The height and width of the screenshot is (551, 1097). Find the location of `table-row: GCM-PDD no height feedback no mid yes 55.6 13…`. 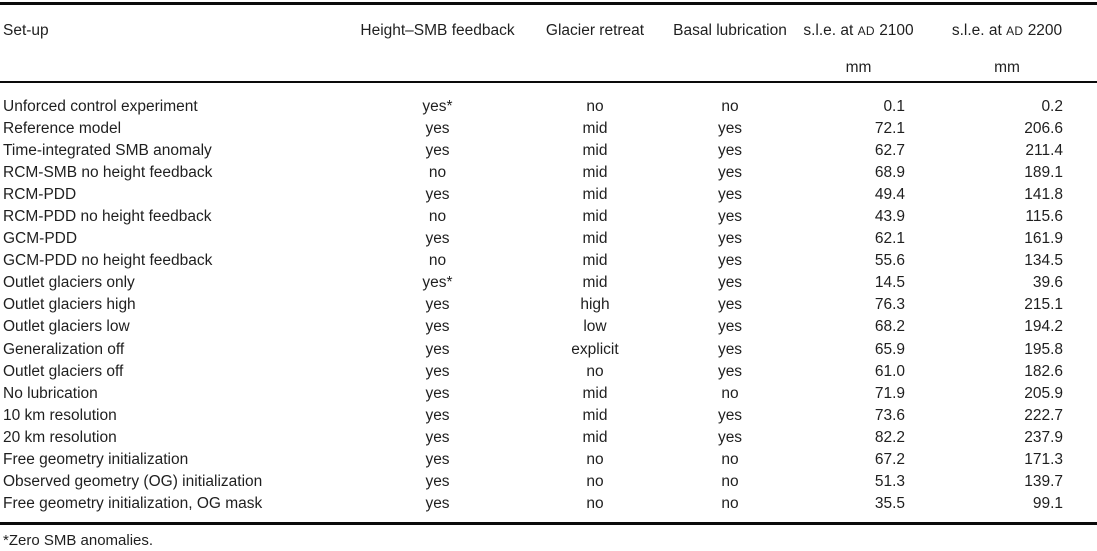

table-row: GCM-PDD no height feedback no mid yes 55.6 13… is located at coordinates (548, 261).